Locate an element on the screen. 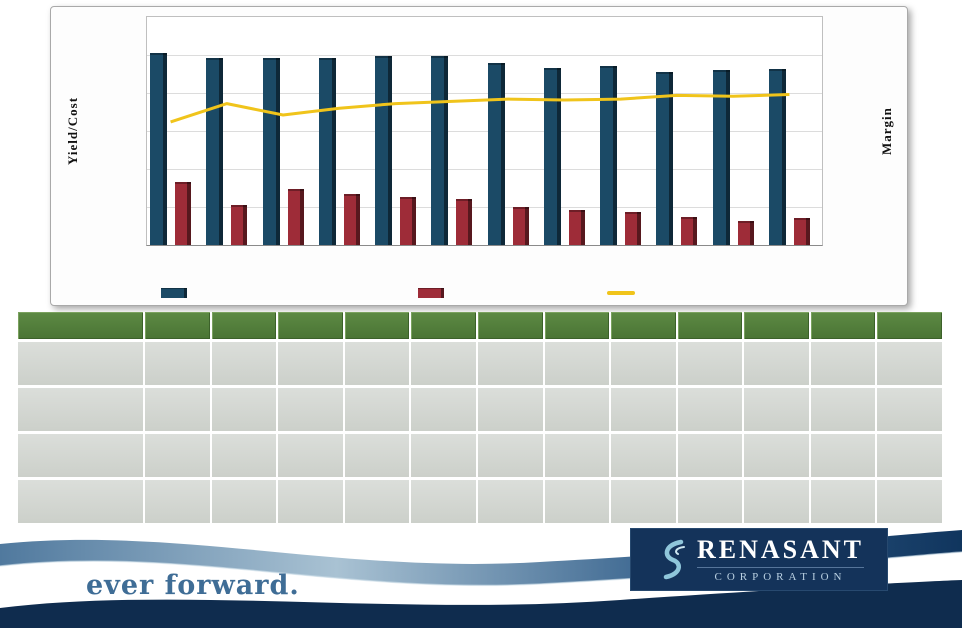 The height and width of the screenshot is (628, 962). legend-yield-swatch is located at coordinates (174, 293).